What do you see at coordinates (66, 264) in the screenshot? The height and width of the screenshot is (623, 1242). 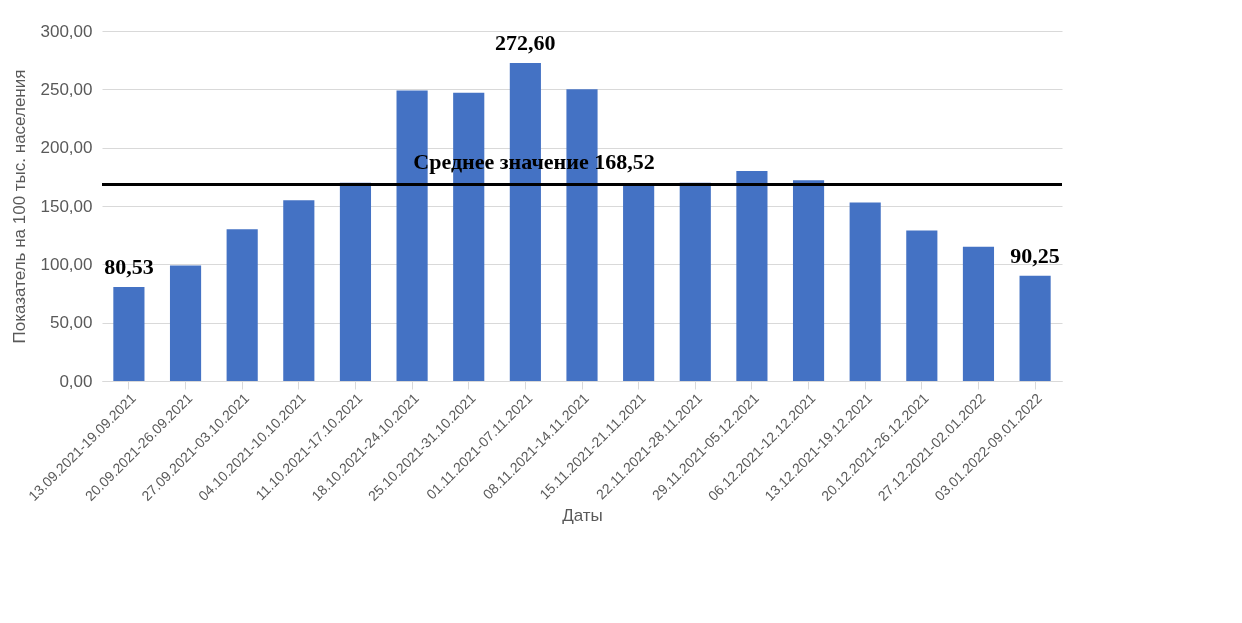 I see `y-tick-label: 100,00` at bounding box center [66, 264].